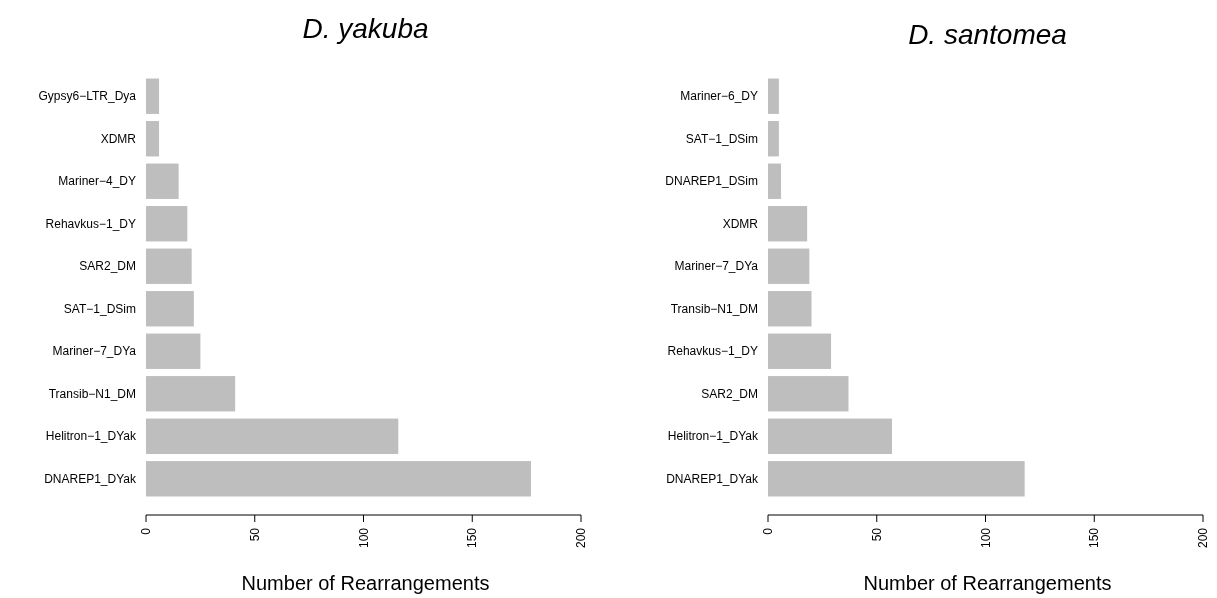 This screenshot has width=1217, height=598. What do you see at coordinates (87, 96) in the screenshot?
I see `y-tick-label: Gypsy6−LTR_Dya` at bounding box center [87, 96].